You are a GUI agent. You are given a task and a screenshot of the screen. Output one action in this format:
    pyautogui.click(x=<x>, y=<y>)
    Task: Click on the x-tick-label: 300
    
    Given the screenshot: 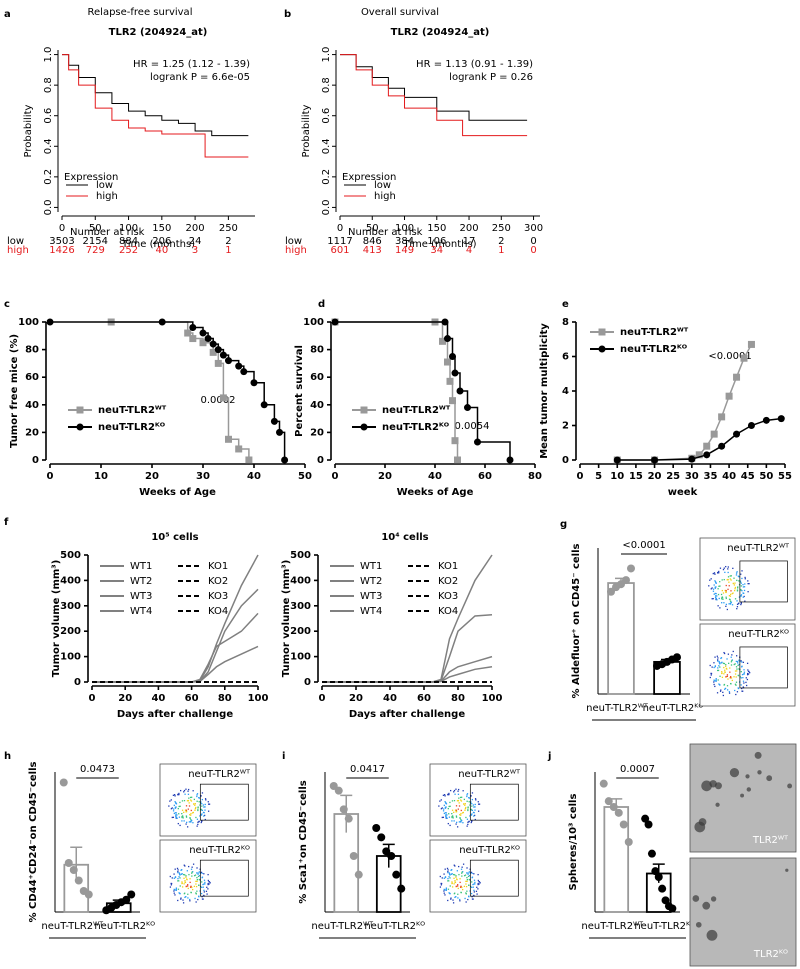 What is the action you would take?
    pyautogui.click(x=533, y=228)
    